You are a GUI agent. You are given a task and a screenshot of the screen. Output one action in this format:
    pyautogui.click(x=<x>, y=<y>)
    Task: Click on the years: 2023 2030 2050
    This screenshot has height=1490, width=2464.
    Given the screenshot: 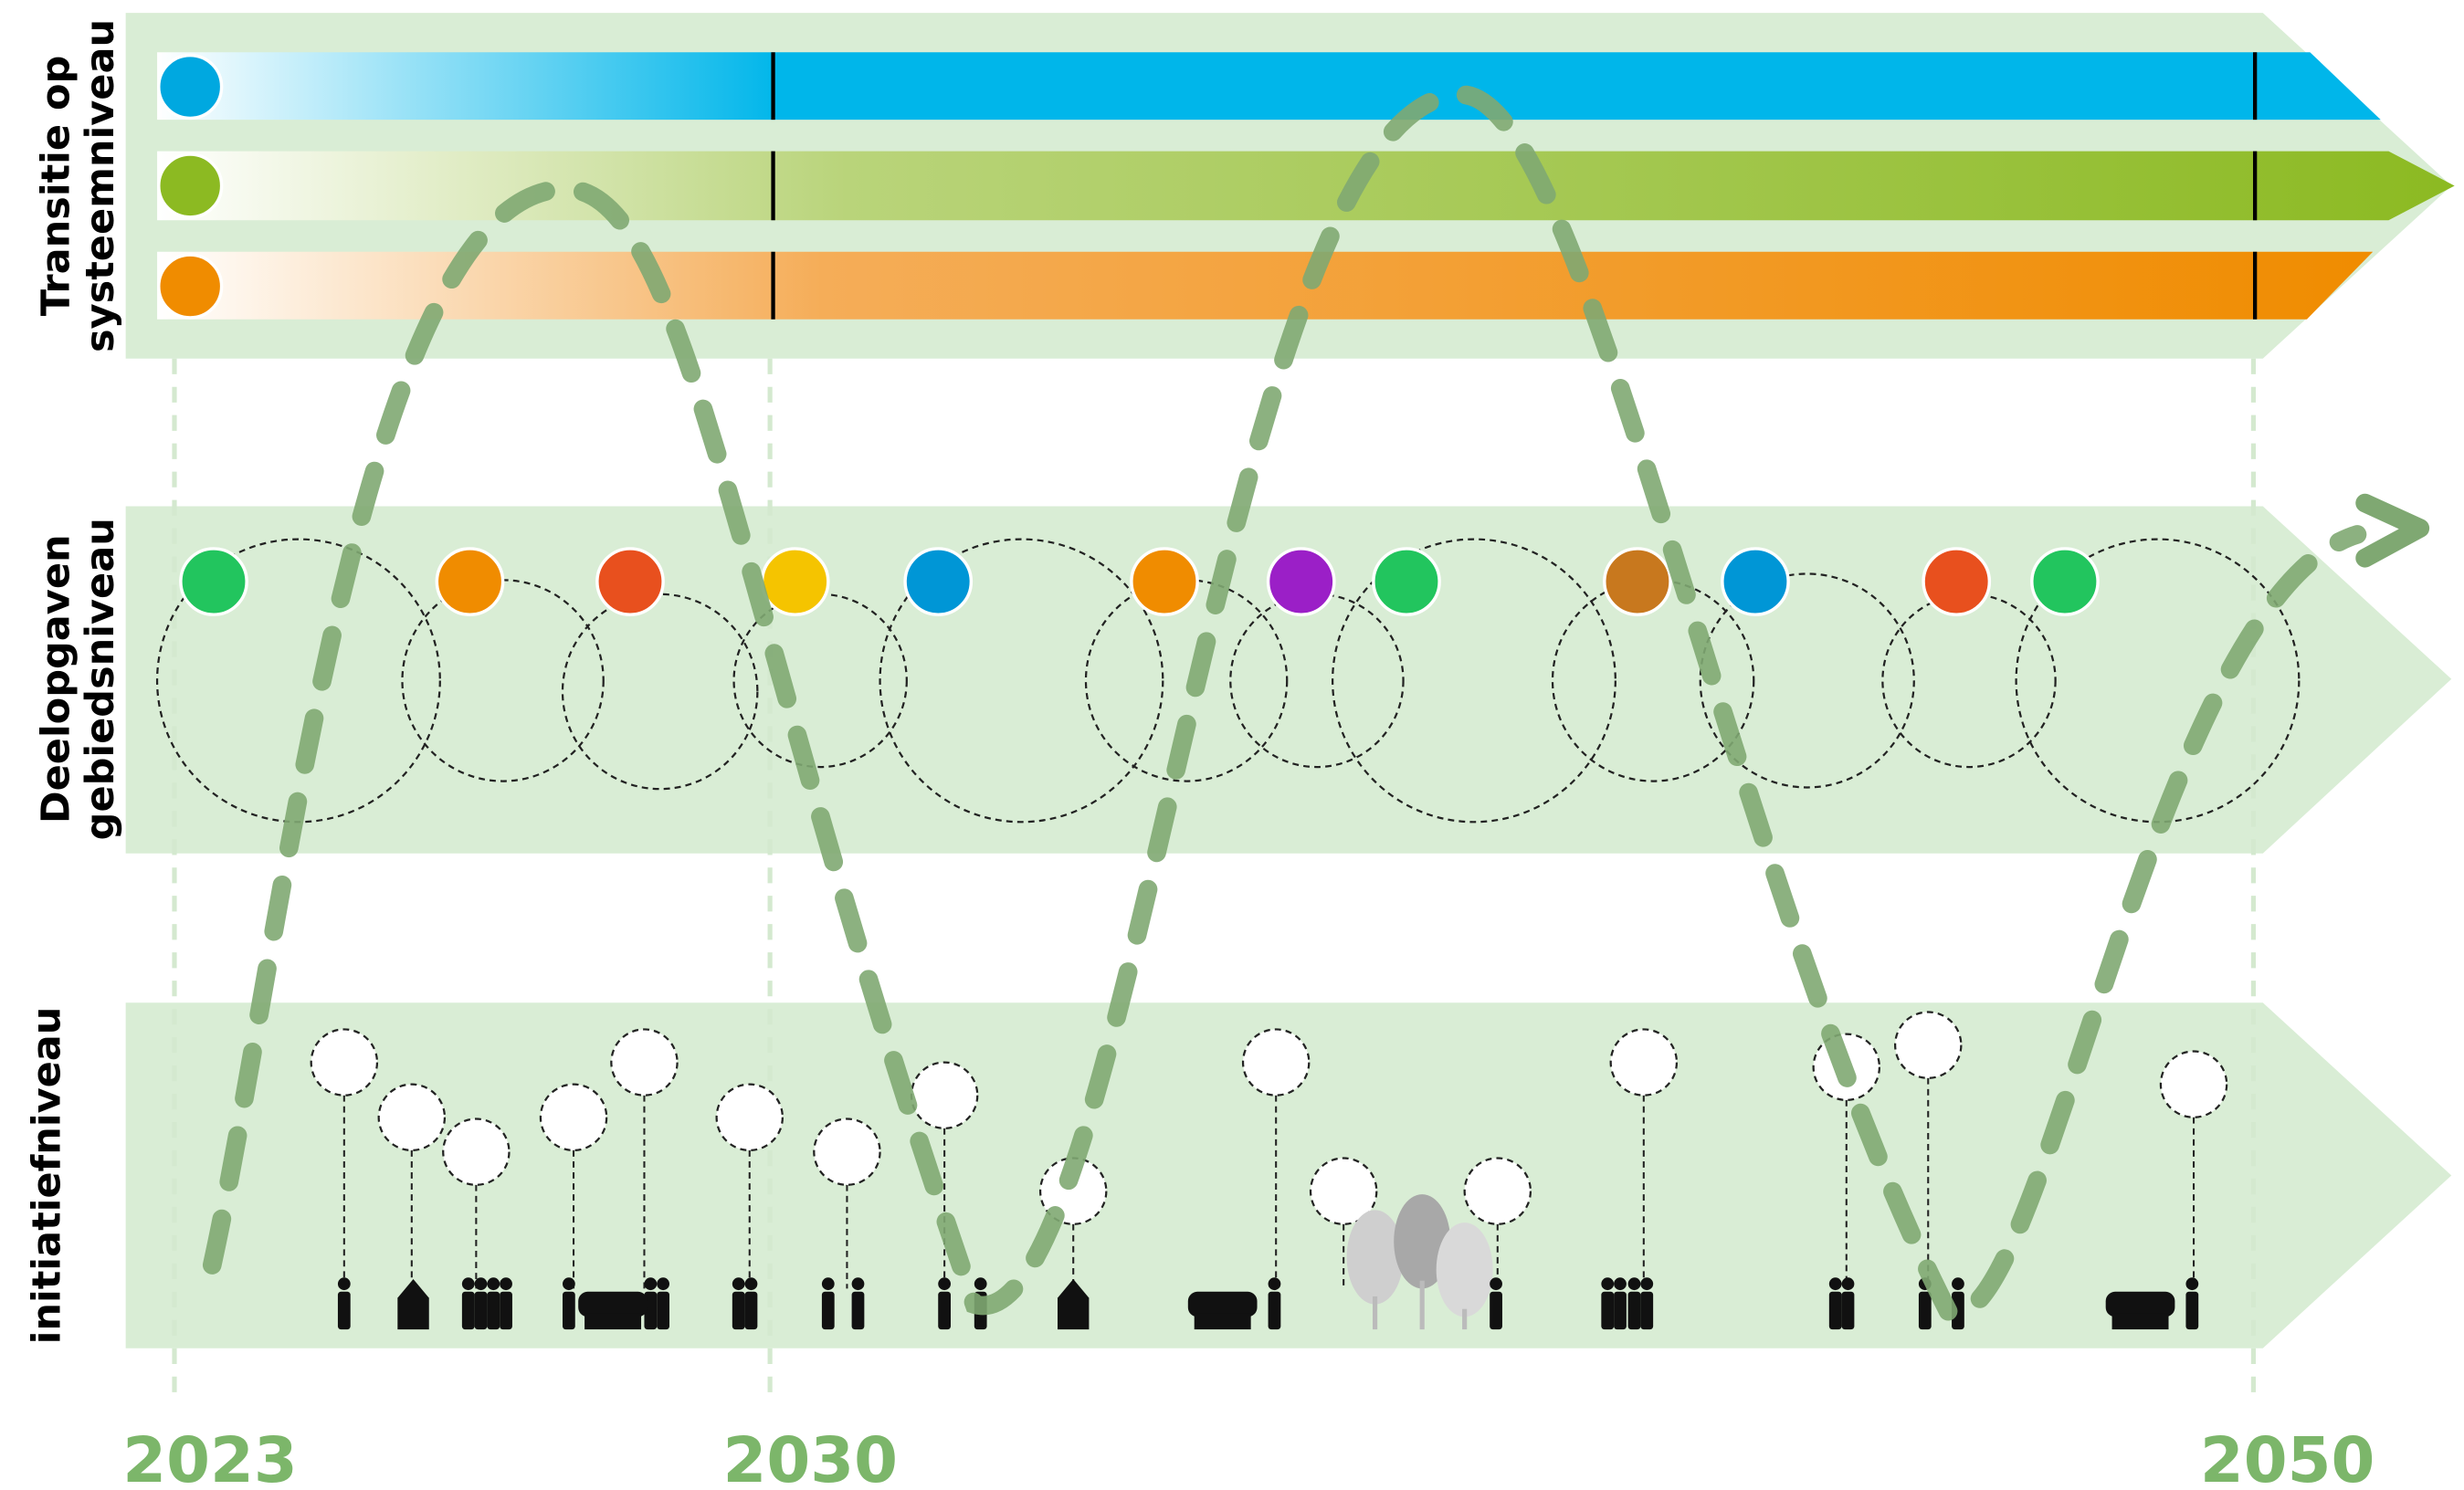 What is the action you would take?
    pyautogui.click(x=1248, y=1457)
    